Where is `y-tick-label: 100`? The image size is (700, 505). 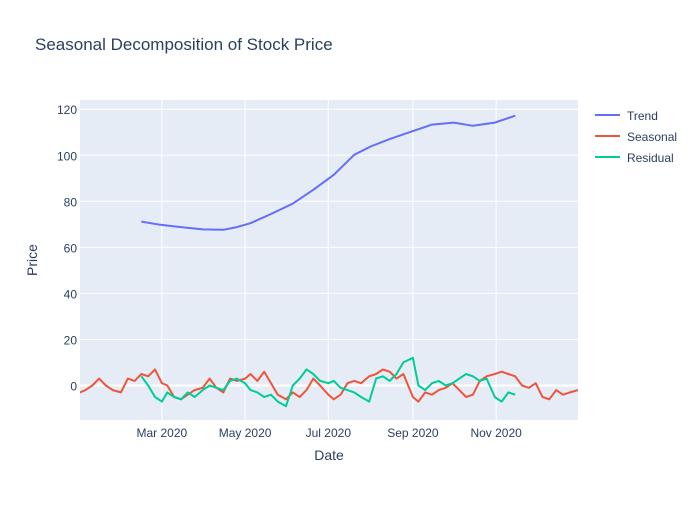
y-tick-label: 100 is located at coordinates (67, 156).